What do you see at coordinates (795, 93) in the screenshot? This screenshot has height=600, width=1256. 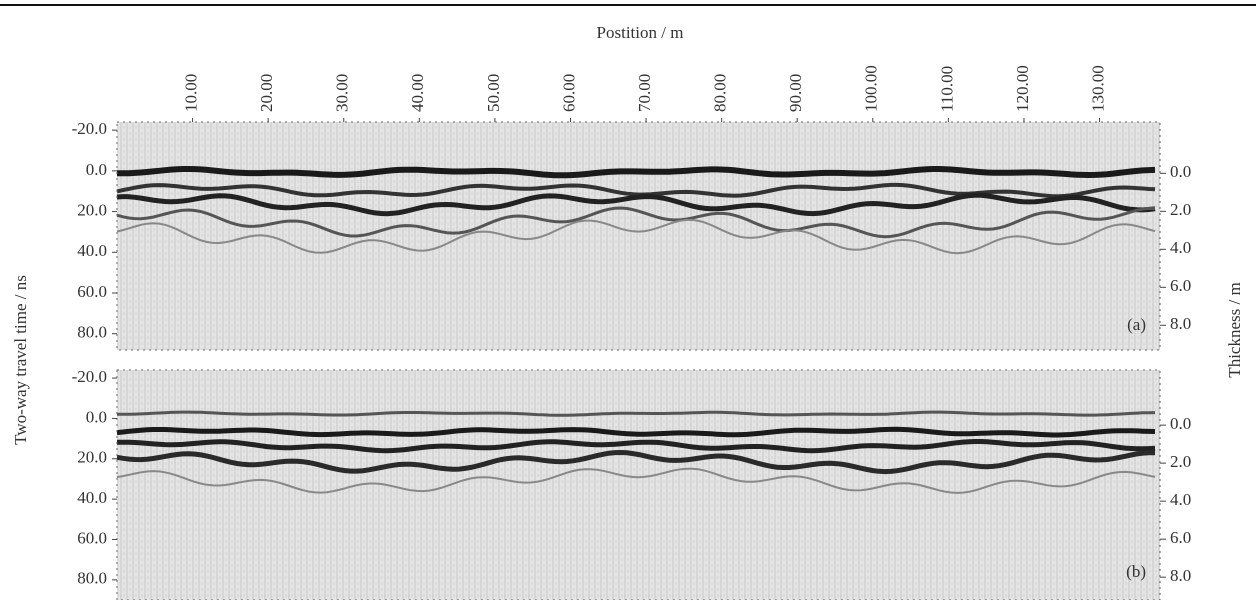 I see `x-tick-label: 90.00` at bounding box center [795, 93].